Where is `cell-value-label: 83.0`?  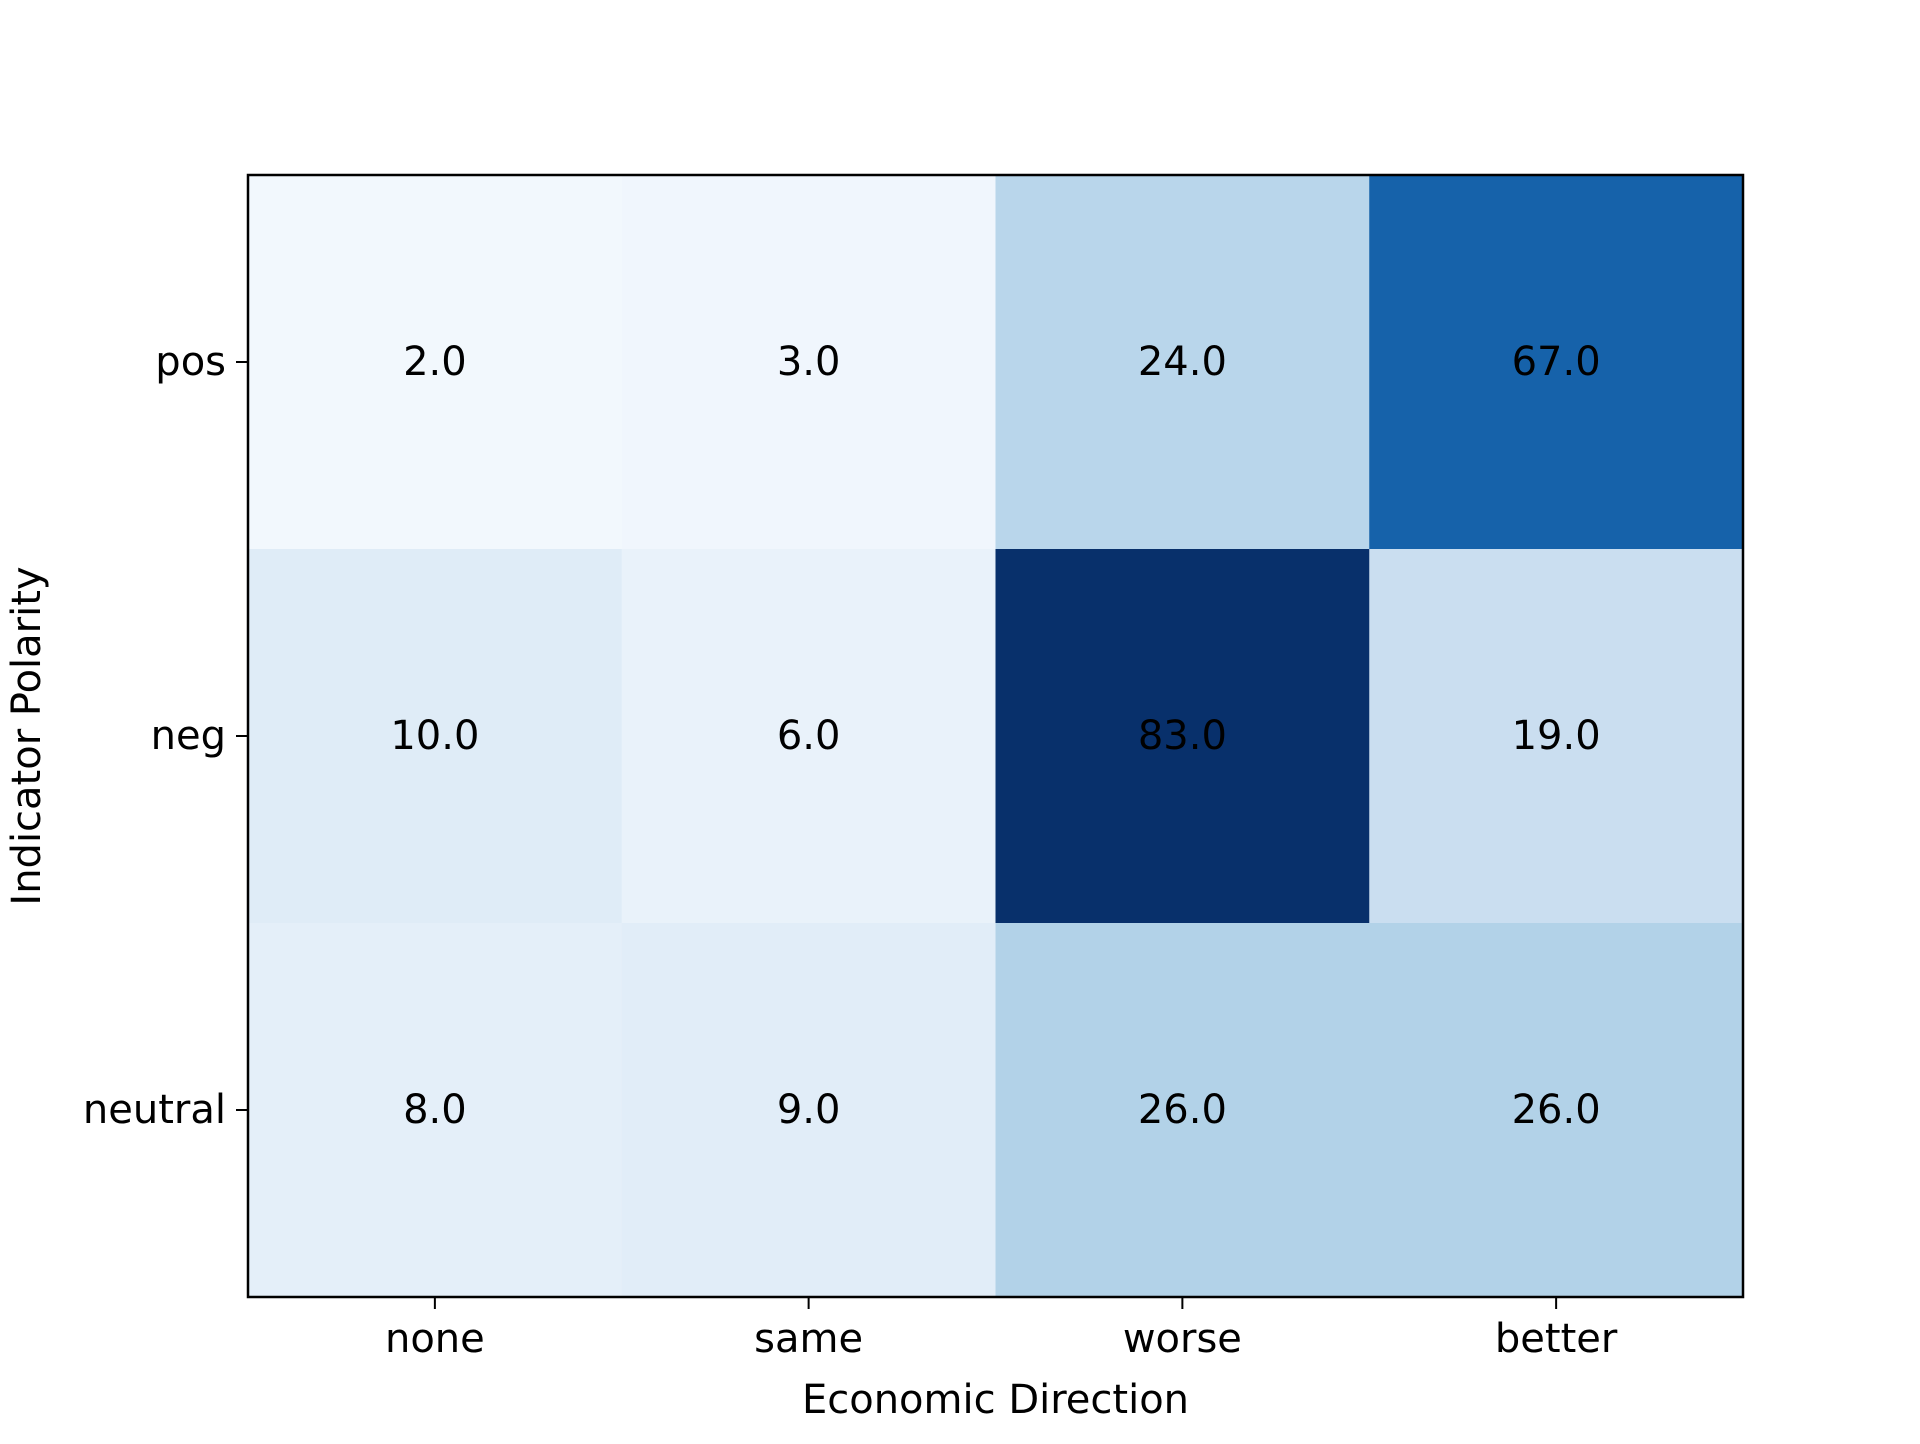 cell-value-label: 83.0 is located at coordinates (1182, 736).